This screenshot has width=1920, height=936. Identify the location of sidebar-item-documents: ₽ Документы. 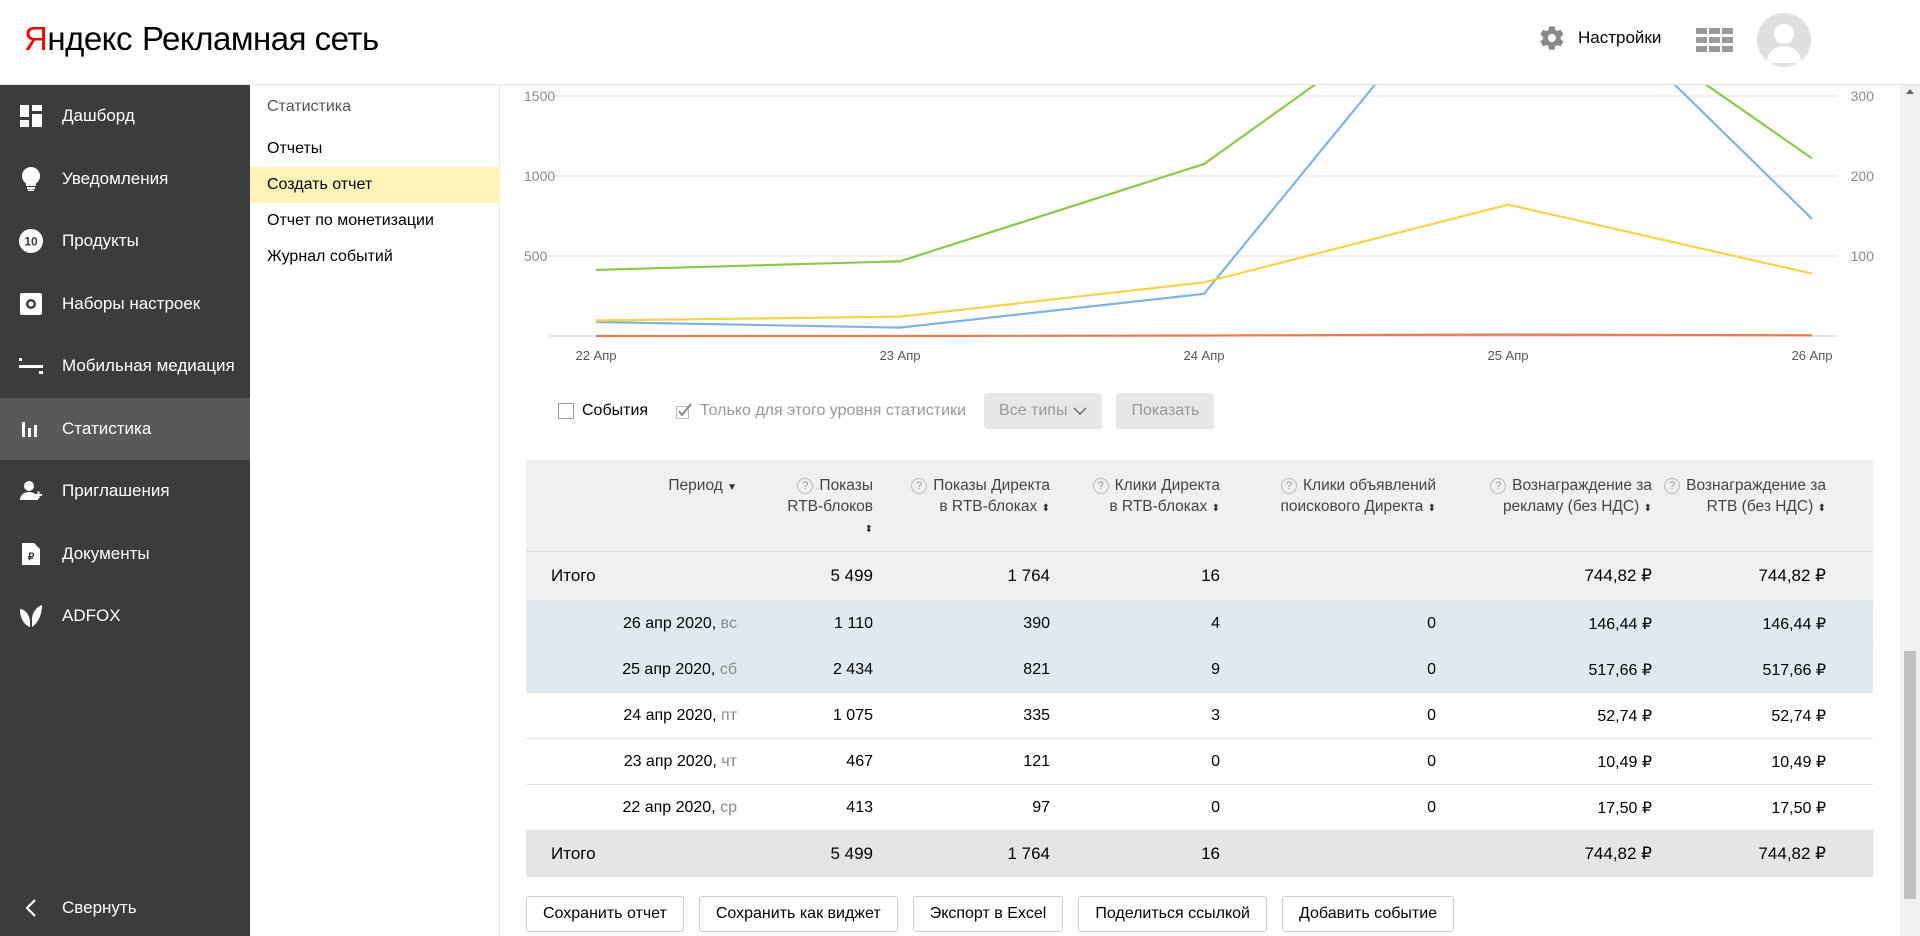
(125, 554).